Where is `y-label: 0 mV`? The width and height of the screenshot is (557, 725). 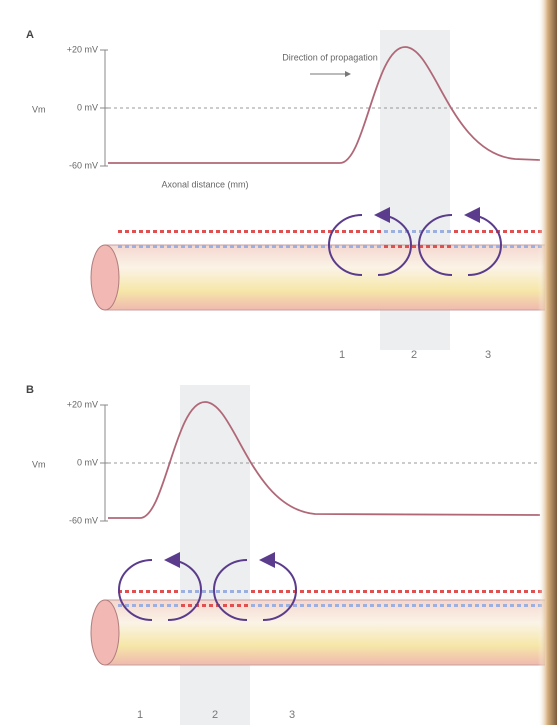
y-label: 0 mV is located at coordinates (87, 107).